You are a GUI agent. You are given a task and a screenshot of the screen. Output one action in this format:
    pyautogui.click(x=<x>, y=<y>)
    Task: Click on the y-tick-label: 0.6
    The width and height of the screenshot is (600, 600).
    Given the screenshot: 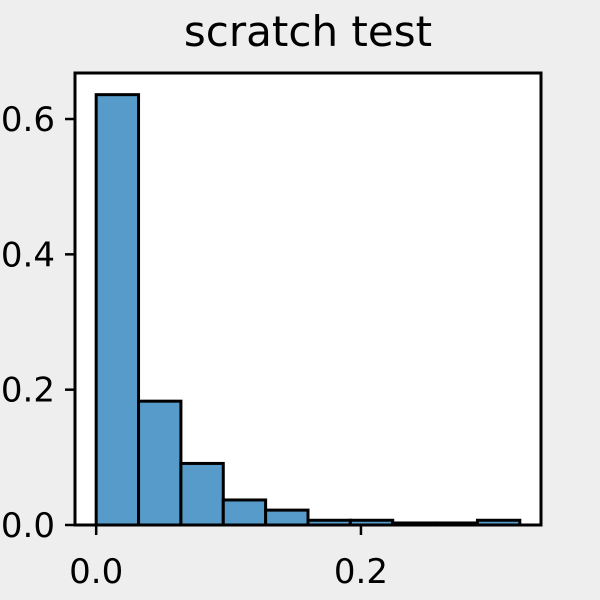 What is the action you would take?
    pyautogui.click(x=28, y=120)
    